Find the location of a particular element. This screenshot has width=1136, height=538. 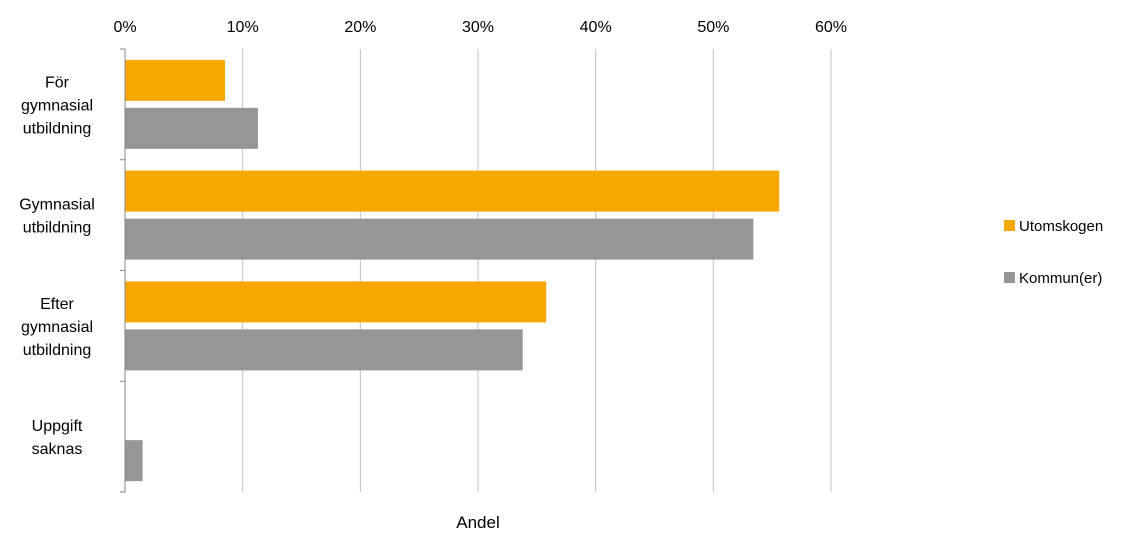

x-tick-label: 0% is located at coordinates (124, 27).